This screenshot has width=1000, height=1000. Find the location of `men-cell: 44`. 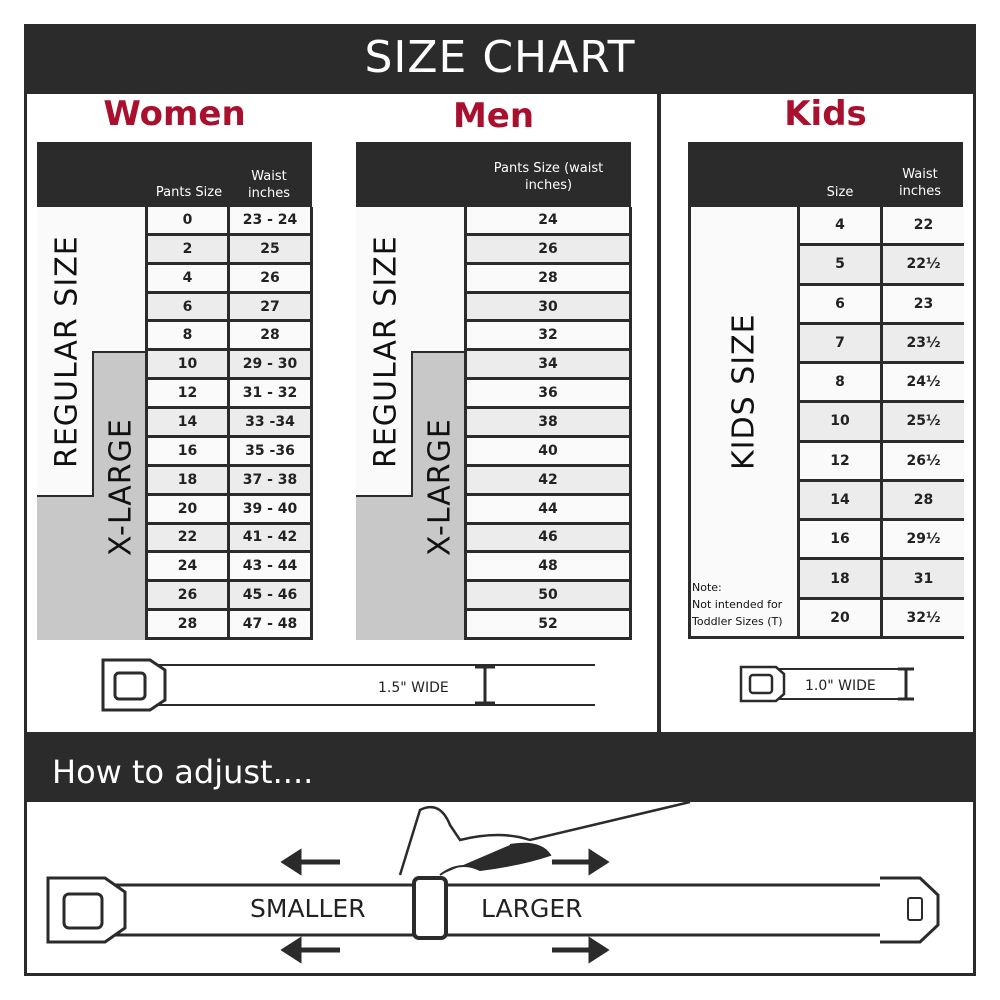

men-cell: 44 is located at coordinates (548, 508).